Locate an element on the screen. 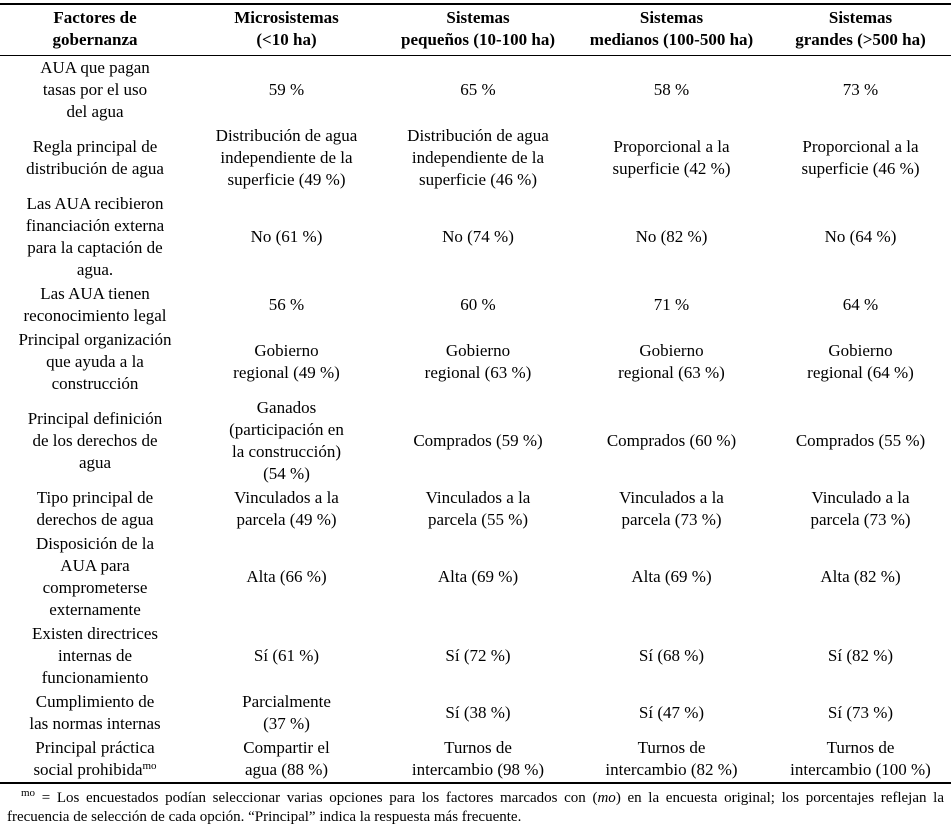 This screenshot has height=828, width=951. value-cell: No (82 %) is located at coordinates (671, 236).